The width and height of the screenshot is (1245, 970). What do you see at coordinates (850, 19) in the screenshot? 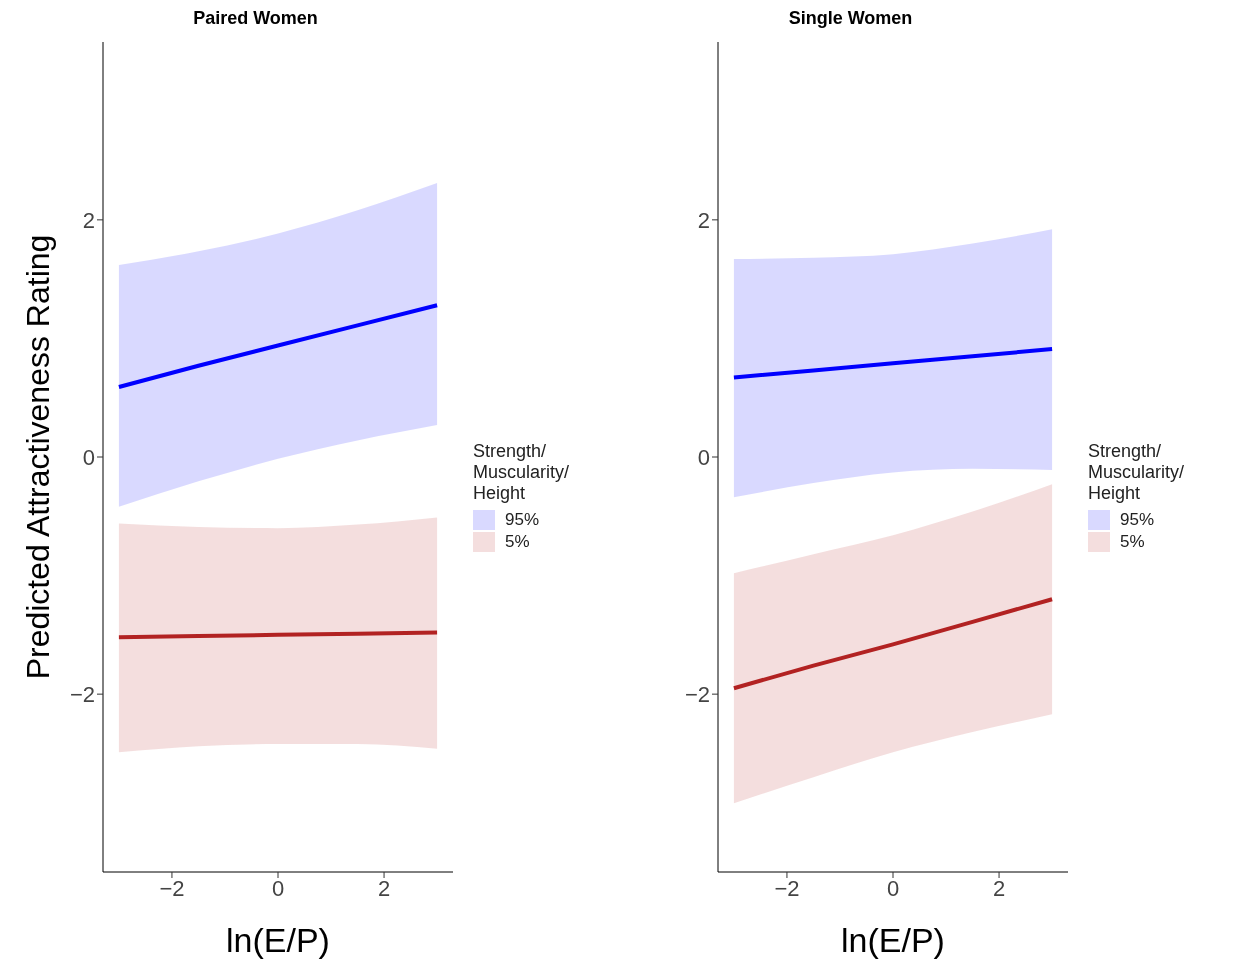
I see `chart-title: Single Women` at bounding box center [850, 19].